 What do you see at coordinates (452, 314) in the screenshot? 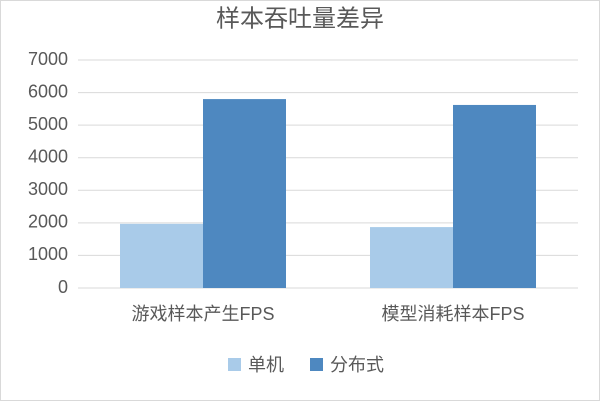
I see `x-tick-label: 模型消耗样本FPS` at bounding box center [452, 314].